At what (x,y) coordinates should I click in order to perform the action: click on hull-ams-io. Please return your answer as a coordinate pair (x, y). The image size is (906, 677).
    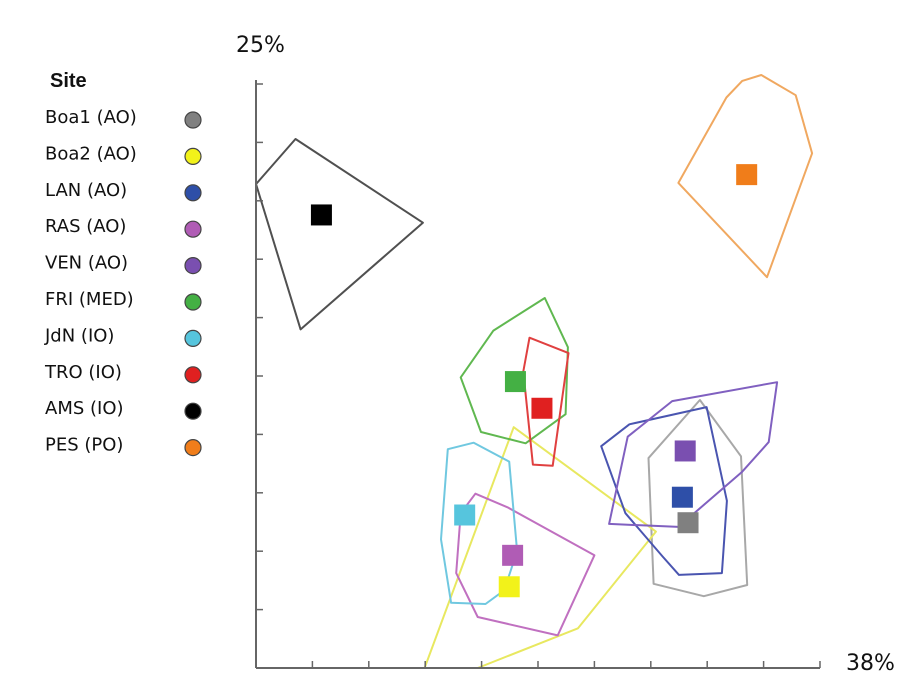
    Looking at the image, I should click on (339, 234).